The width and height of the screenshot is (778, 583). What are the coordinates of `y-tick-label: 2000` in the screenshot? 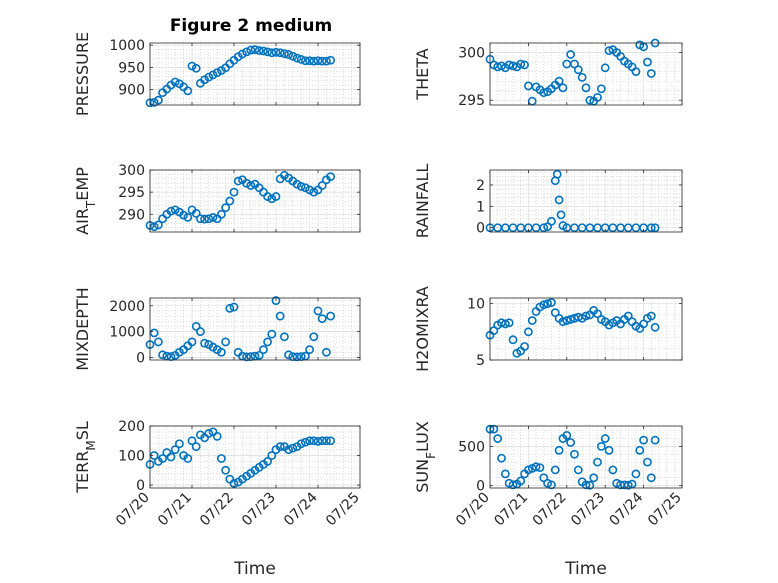 It's located at (127, 307).